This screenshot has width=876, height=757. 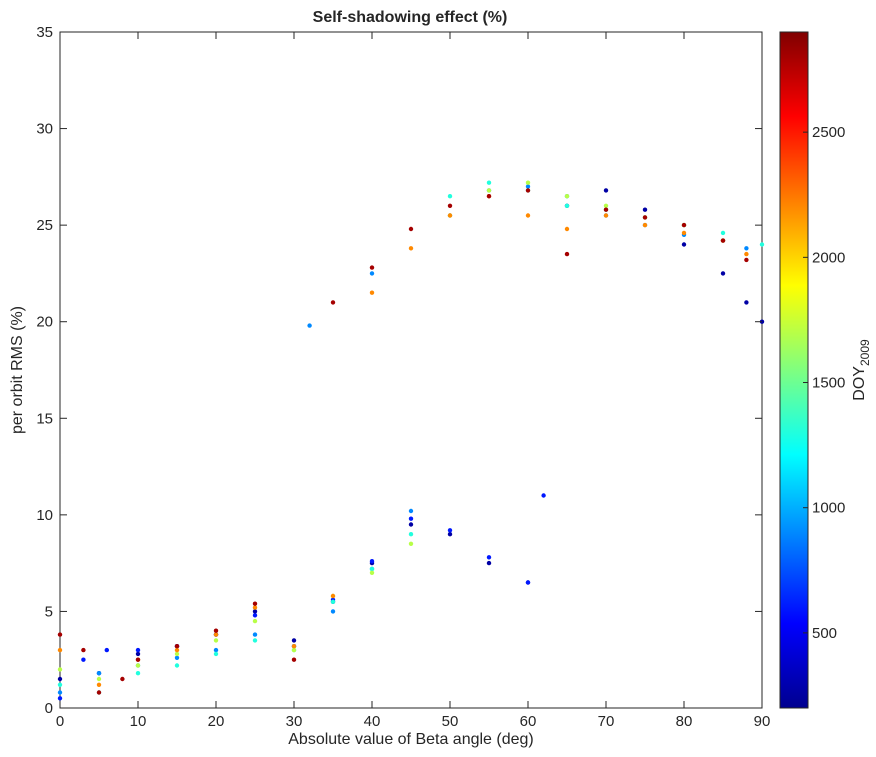 What do you see at coordinates (411, 739) in the screenshot?
I see `x-axis-label: Absolute value of Beta angle (deg)` at bounding box center [411, 739].